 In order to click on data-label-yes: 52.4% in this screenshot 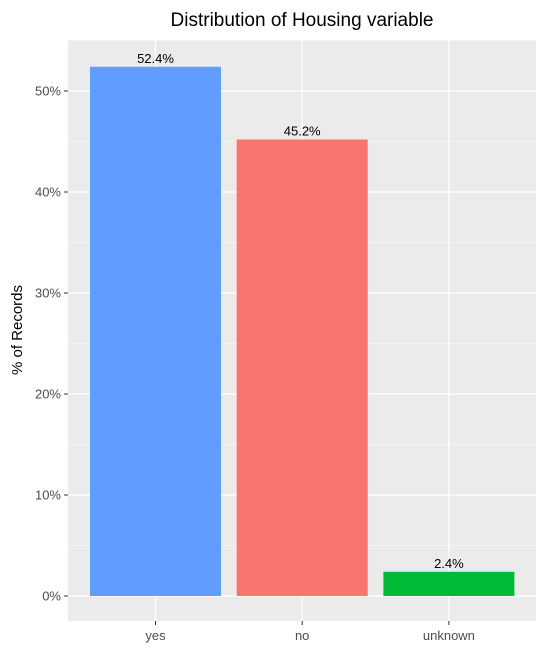, I will do `click(155, 58)`.